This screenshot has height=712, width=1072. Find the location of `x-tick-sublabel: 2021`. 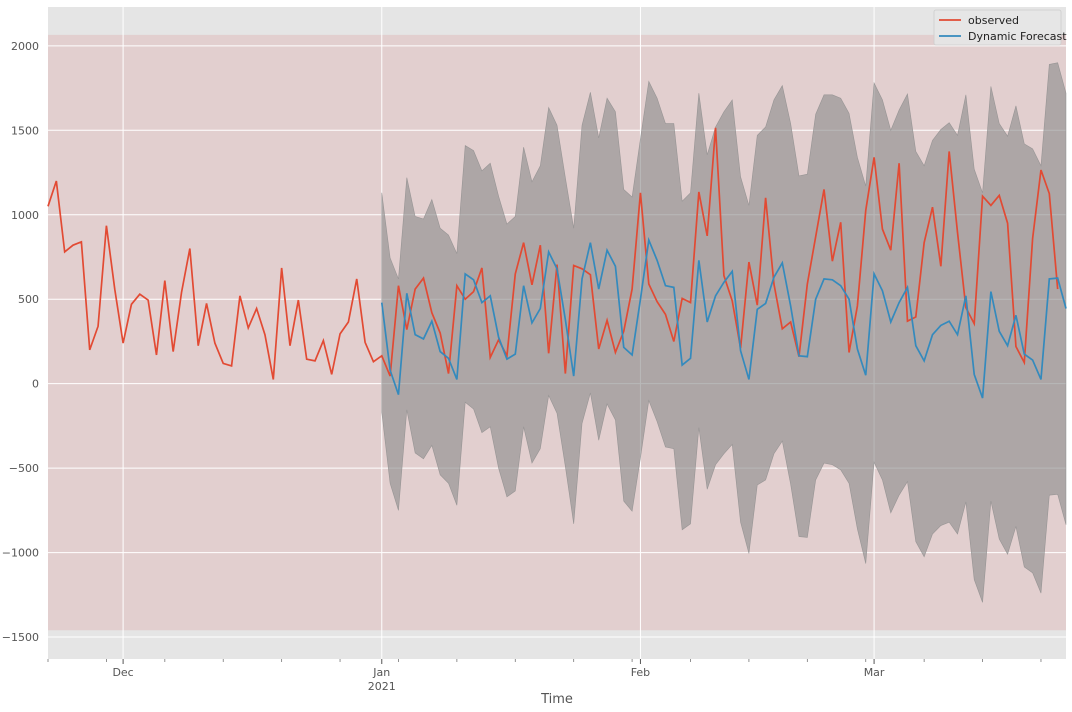

x-tick-sublabel: 2021 is located at coordinates (382, 686).